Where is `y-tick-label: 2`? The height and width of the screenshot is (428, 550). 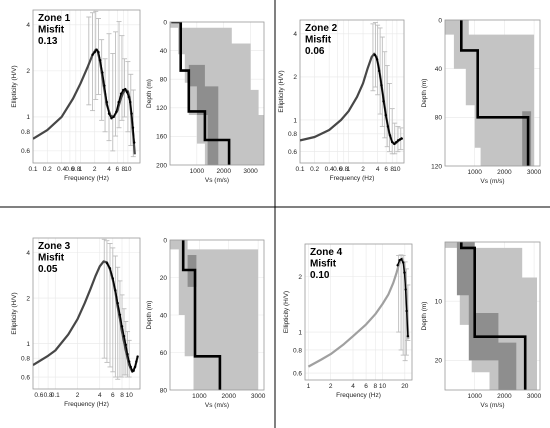 y-tick-label: 2 is located at coordinates (295, 77).